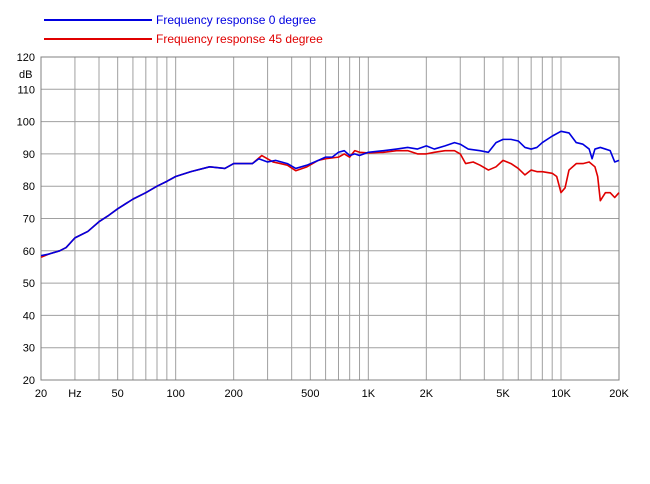  I want to click on x-tick-label: 2K, so click(427, 394).